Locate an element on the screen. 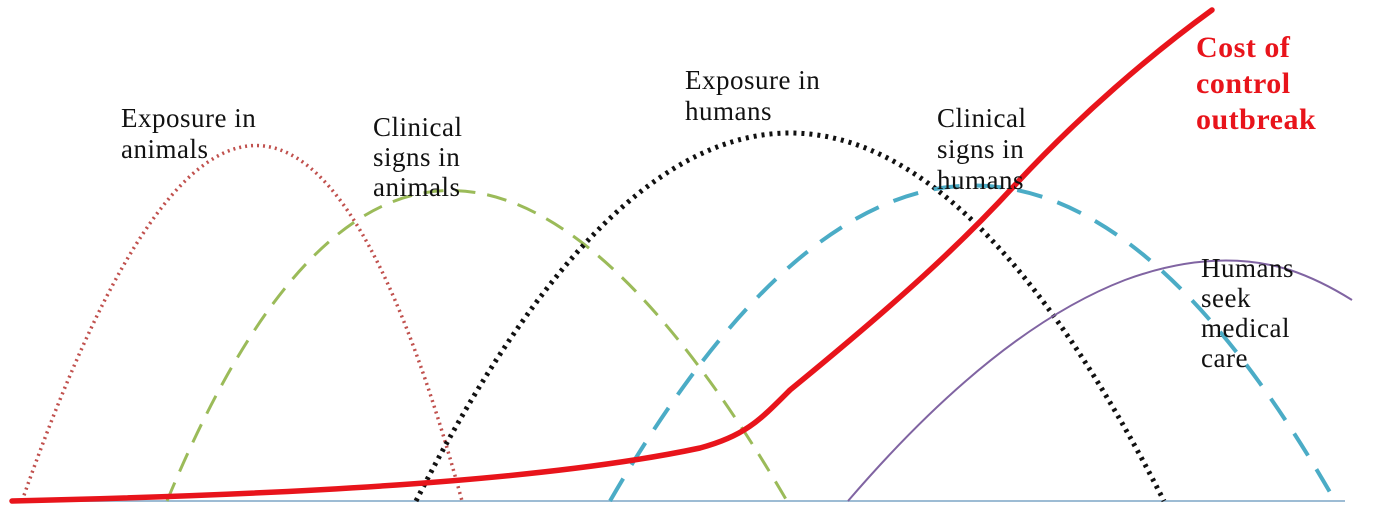 Image resolution: width=1382 pixels, height=507 pixels. exposure-in-animals-label: Exposure in animals is located at coordinates (192, 133).